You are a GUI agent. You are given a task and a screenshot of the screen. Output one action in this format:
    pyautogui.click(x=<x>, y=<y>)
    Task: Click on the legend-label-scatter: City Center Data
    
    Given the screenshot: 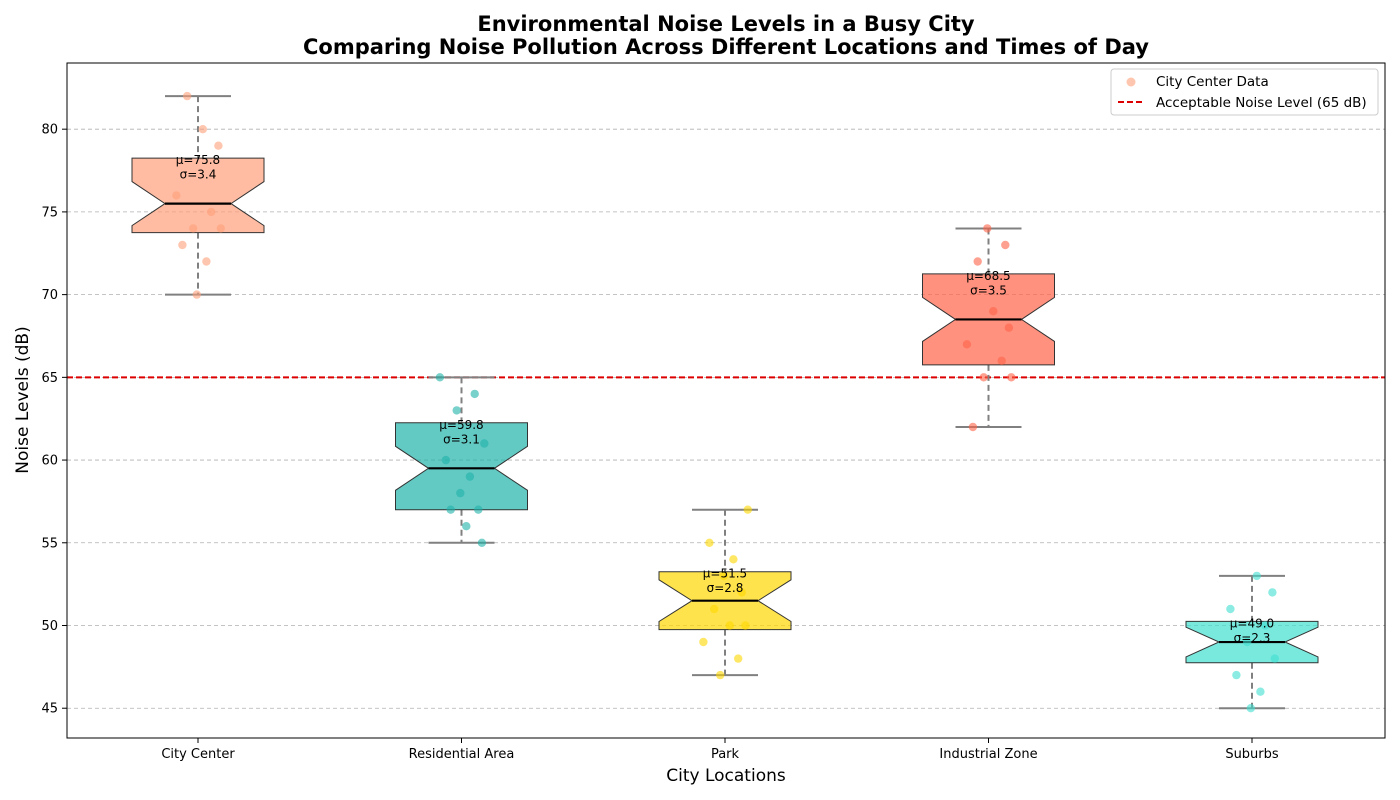 What is the action you would take?
    pyautogui.click(x=1212, y=82)
    